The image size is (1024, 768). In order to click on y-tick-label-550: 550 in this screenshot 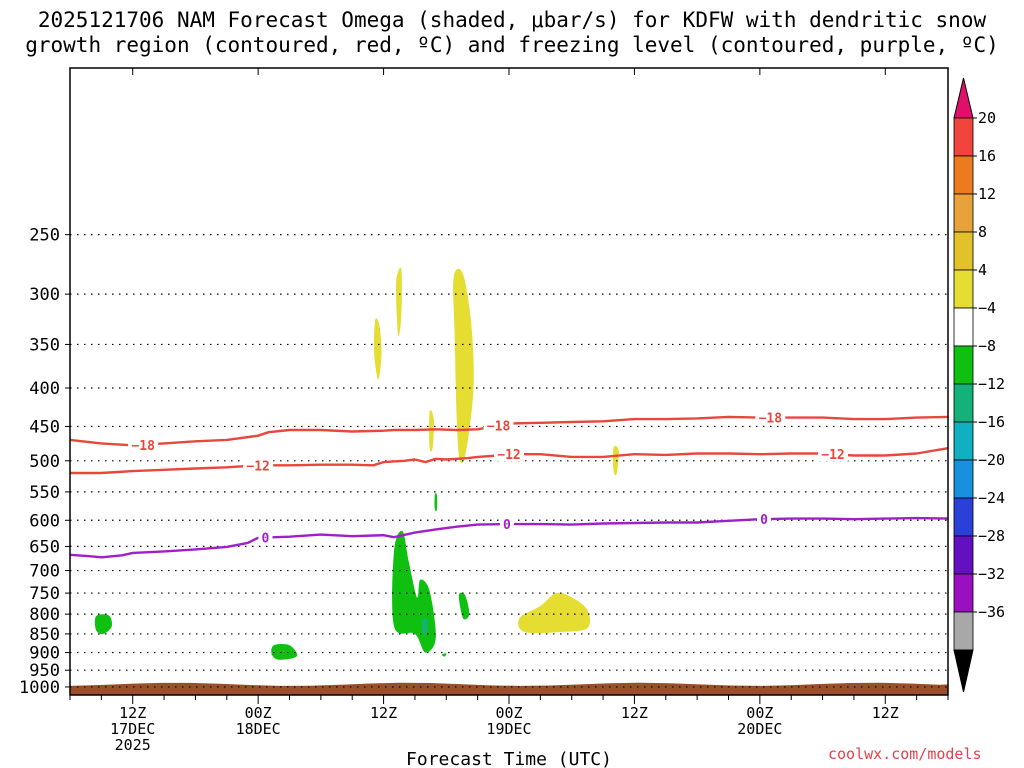, I will do `click(44, 493)`.